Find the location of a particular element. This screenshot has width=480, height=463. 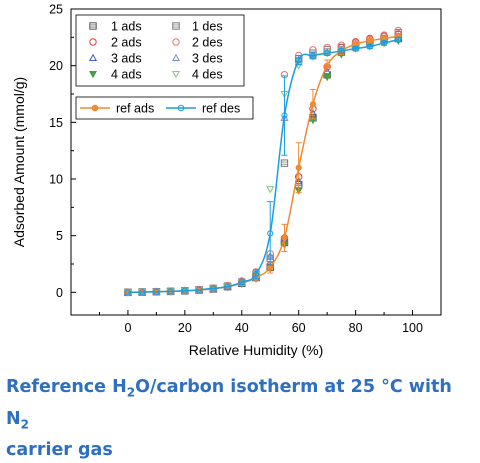

legend-label: ref des is located at coordinates (221, 109).